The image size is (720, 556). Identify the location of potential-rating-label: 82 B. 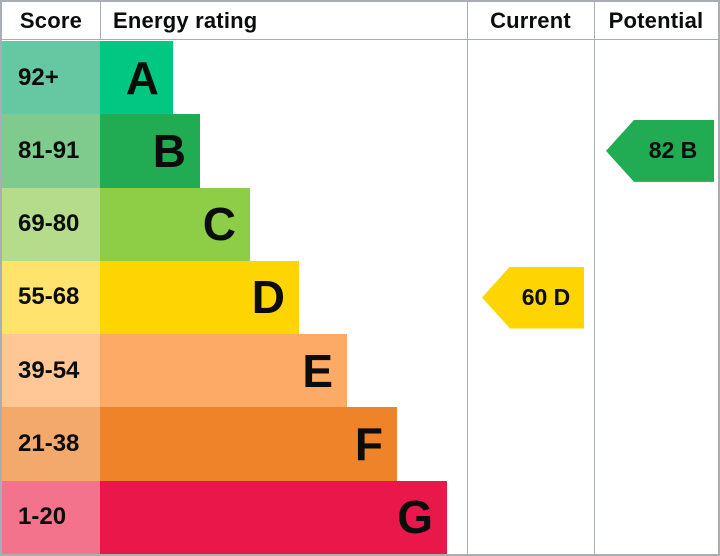
(673, 150).